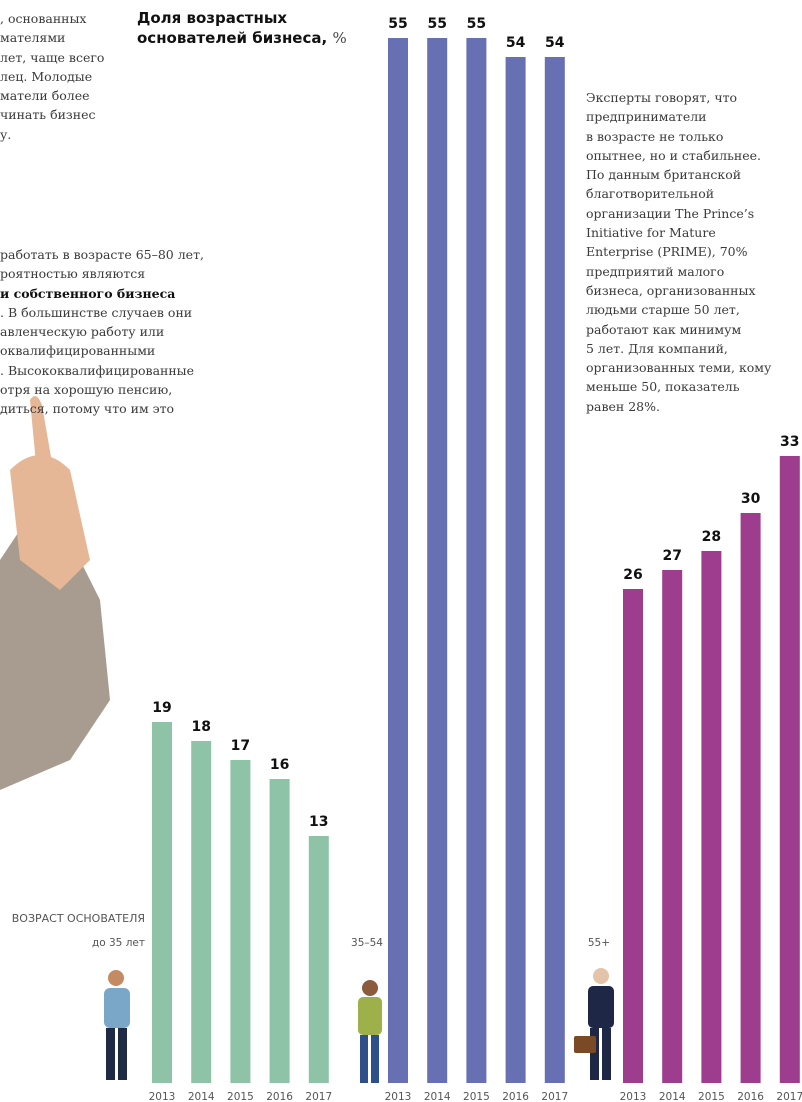  Describe the element at coordinates (73, 274) in the screenshot. I see `text-line: роятностью являются` at that location.